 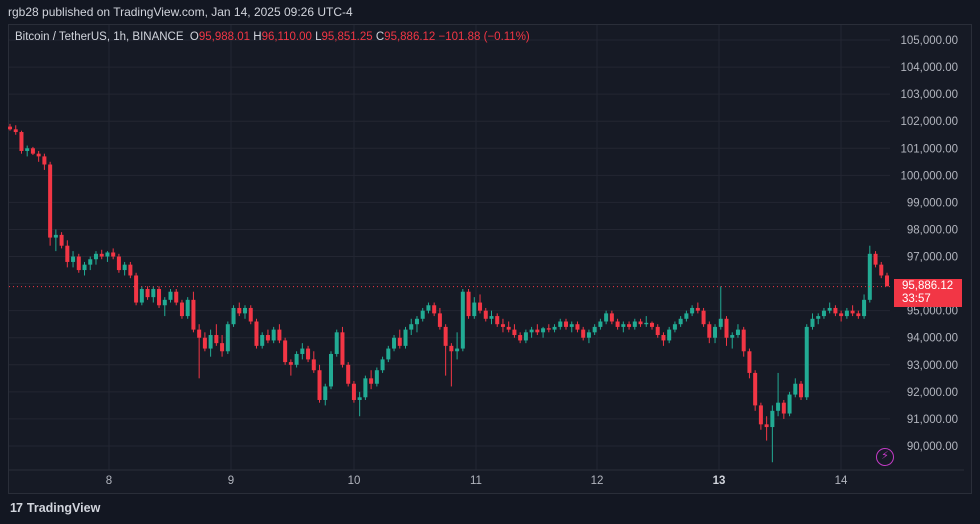 What do you see at coordinates (410, 37) in the screenshot?
I see `close-value: 95,886.12` at bounding box center [410, 37].